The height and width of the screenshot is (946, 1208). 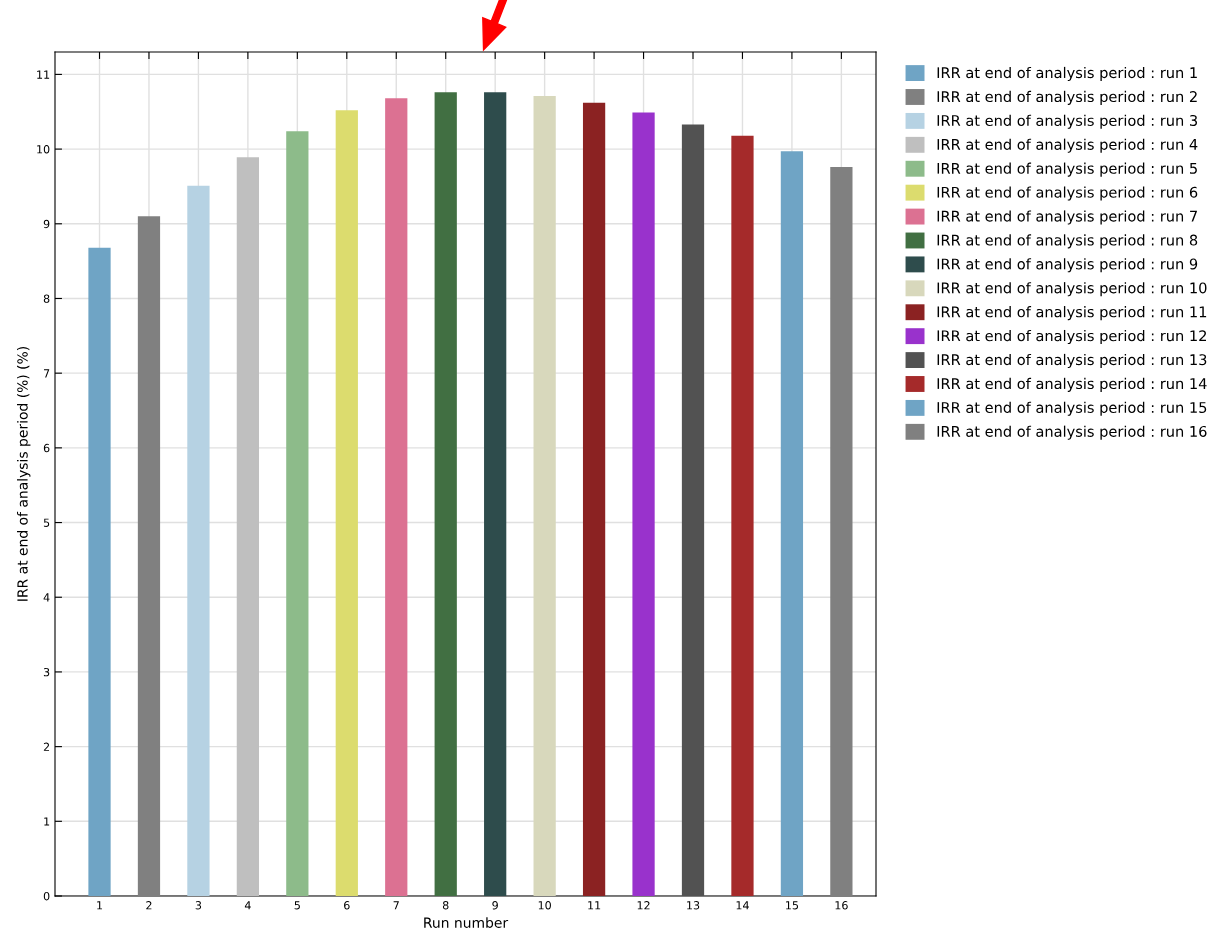 What do you see at coordinates (1067, 169) in the screenshot?
I see `legend-label: IRR at end of analysis period : run 5` at bounding box center [1067, 169].